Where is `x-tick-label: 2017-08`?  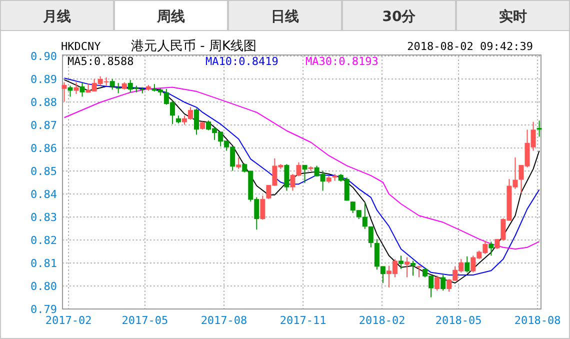
x-tick-label: 2017-08 is located at coordinates (224, 320).